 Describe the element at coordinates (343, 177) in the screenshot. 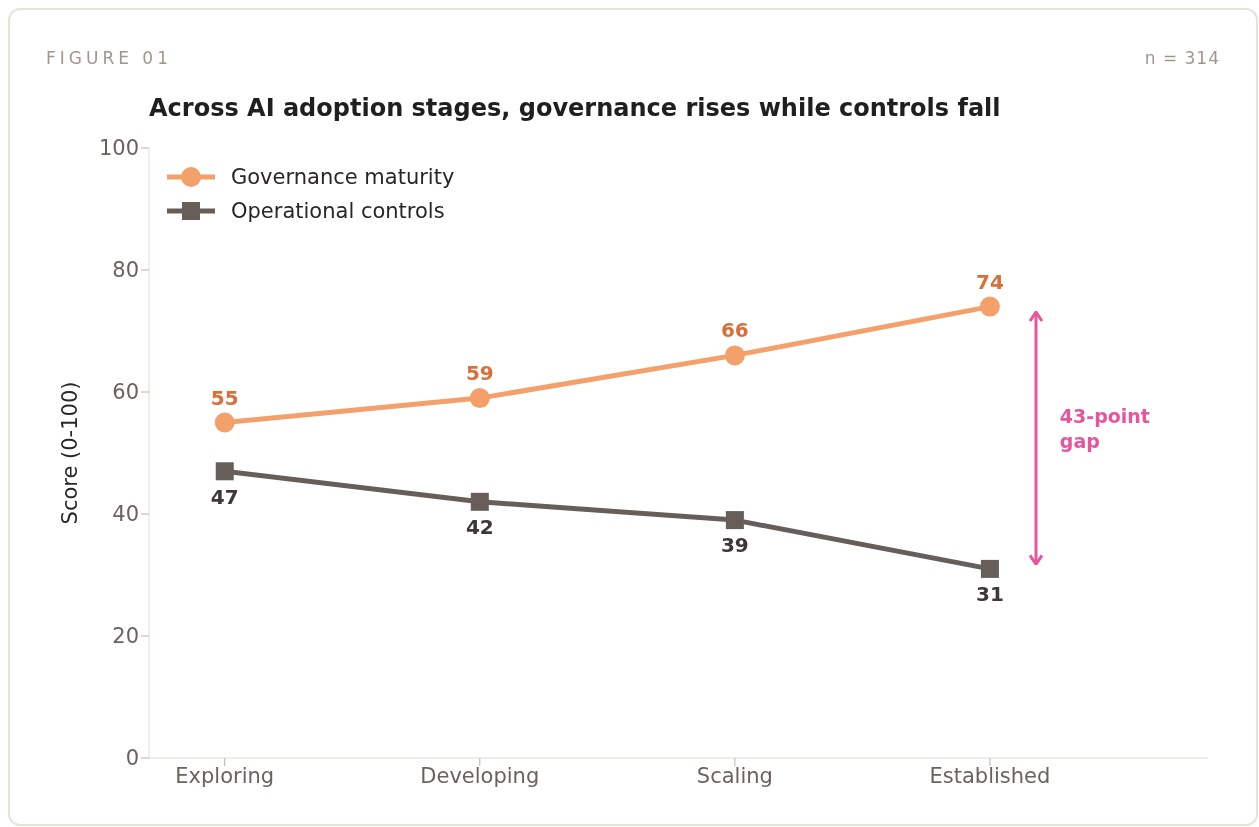

I see `legend-label: Governance maturity` at that location.